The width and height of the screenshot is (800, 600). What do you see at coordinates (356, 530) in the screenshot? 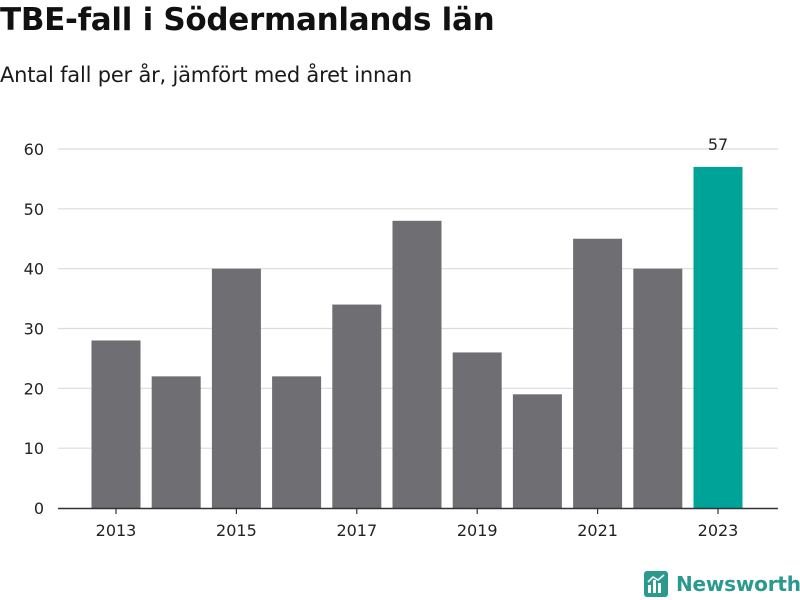
I see `x-tick-label: 2017` at bounding box center [356, 530].